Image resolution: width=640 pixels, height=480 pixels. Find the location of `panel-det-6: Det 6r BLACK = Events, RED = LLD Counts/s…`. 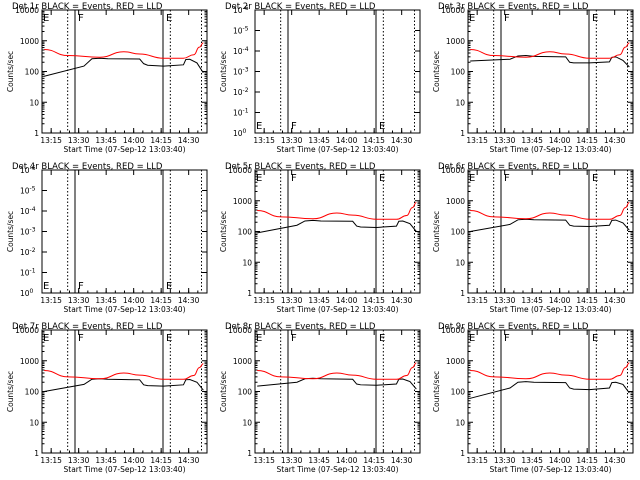

panel-det-6: Det 6r BLACK = Events, RED = LLD Counts/s… is located at coordinates (533, 238).